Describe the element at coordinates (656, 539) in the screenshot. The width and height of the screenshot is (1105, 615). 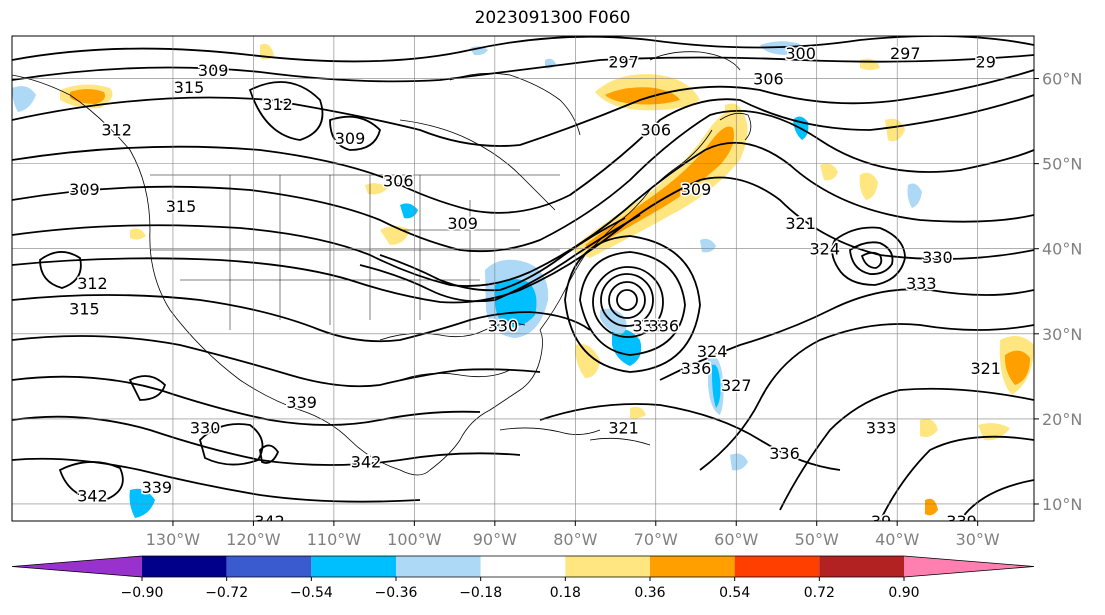
I see `lon-tick-label: 70°W` at that location.